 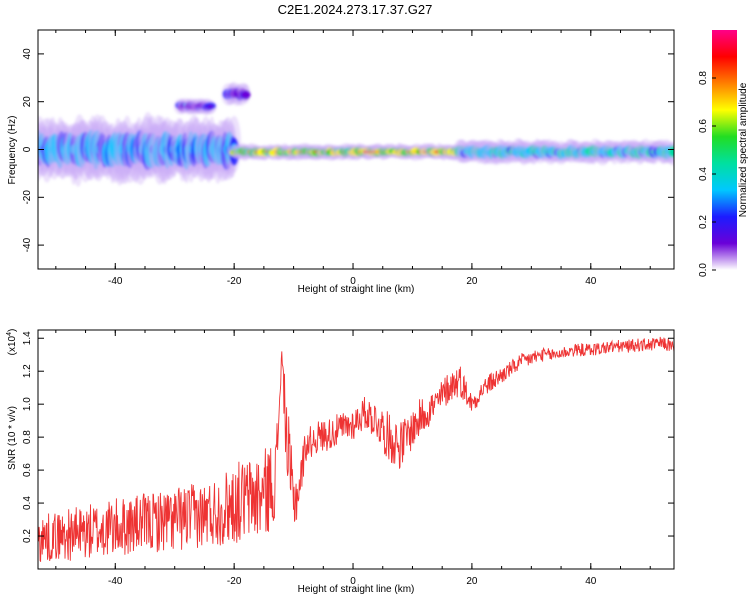 I want to click on snr-y-tick-label: 0.4, so click(x=27, y=503).